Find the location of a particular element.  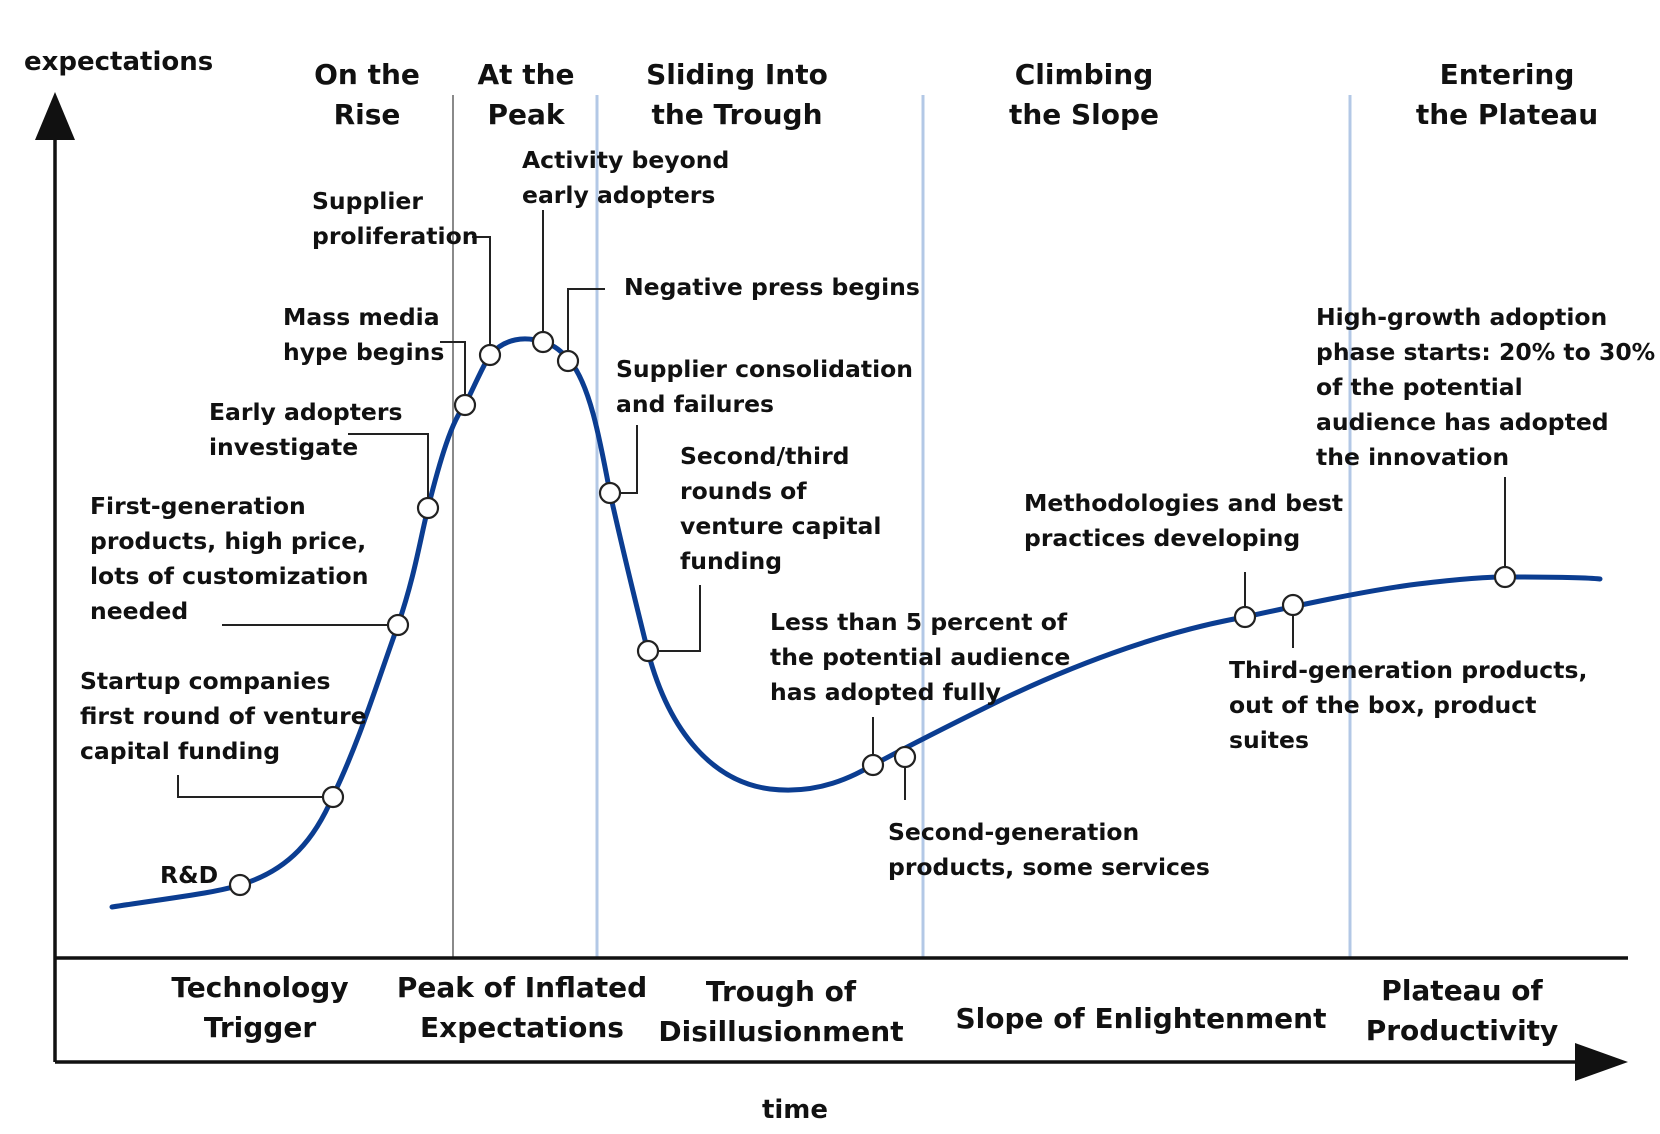

phase-plateau-of-productivity-line-1: Plateau of is located at coordinates (1462, 990).